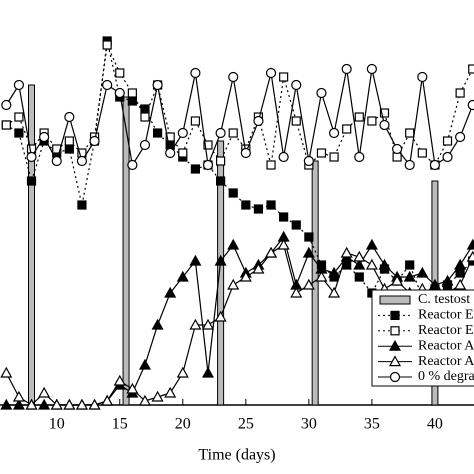  What do you see at coordinates (372, 424) in the screenshot?
I see `x-tick-label: 35` at bounding box center [372, 424].